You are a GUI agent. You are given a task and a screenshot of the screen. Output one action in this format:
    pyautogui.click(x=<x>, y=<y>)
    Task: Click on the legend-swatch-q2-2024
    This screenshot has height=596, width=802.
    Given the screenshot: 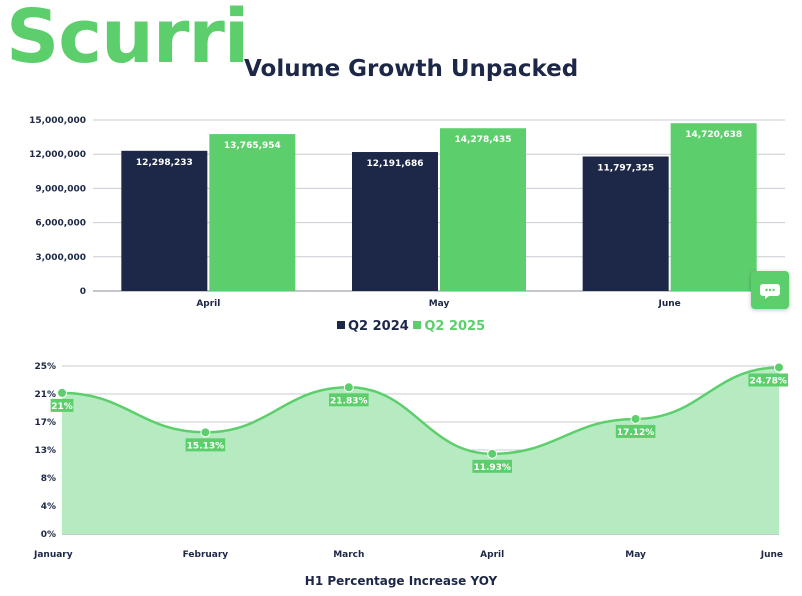 What is the action you would take?
    pyautogui.click(x=341, y=325)
    